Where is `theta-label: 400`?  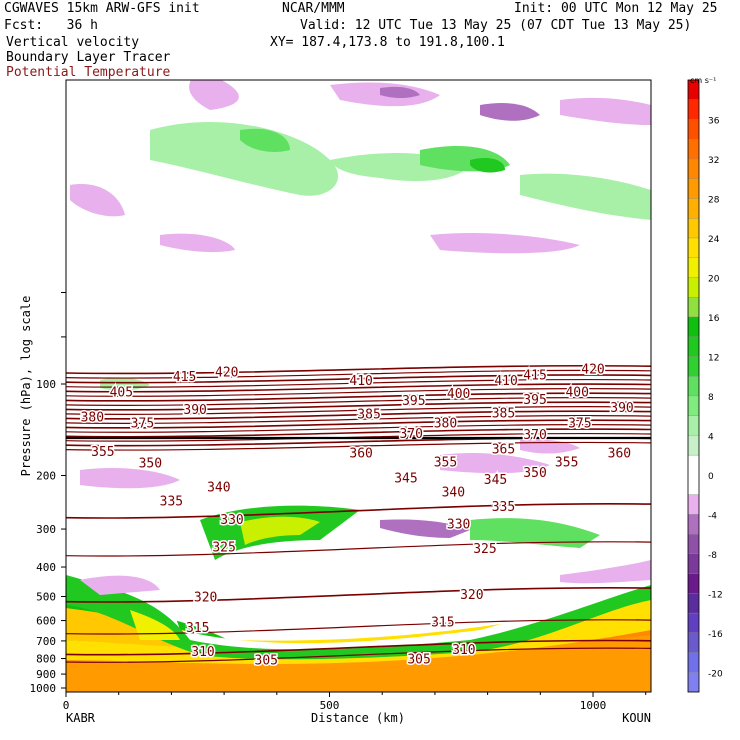 theta-label: 400 is located at coordinates (458, 394).